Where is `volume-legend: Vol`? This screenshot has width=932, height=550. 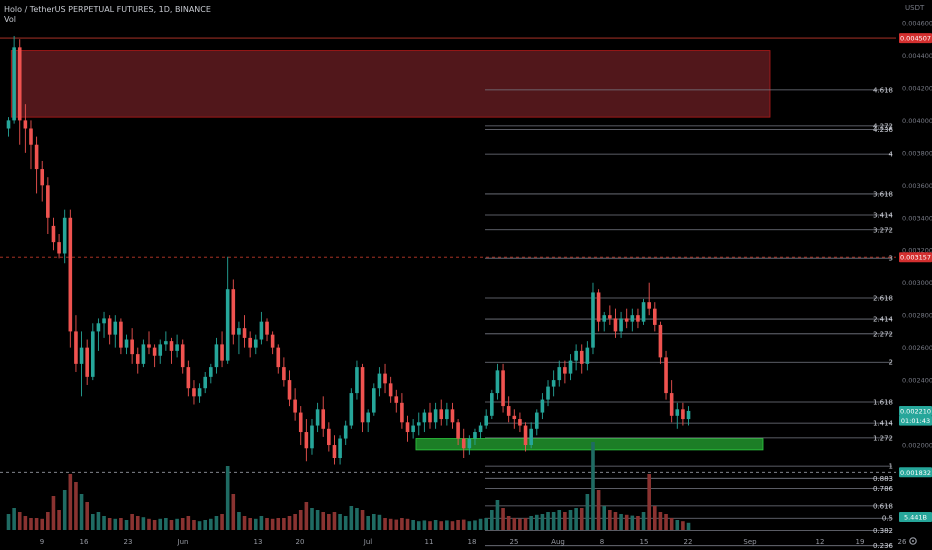
volume-legend: Vol is located at coordinates (10, 19).